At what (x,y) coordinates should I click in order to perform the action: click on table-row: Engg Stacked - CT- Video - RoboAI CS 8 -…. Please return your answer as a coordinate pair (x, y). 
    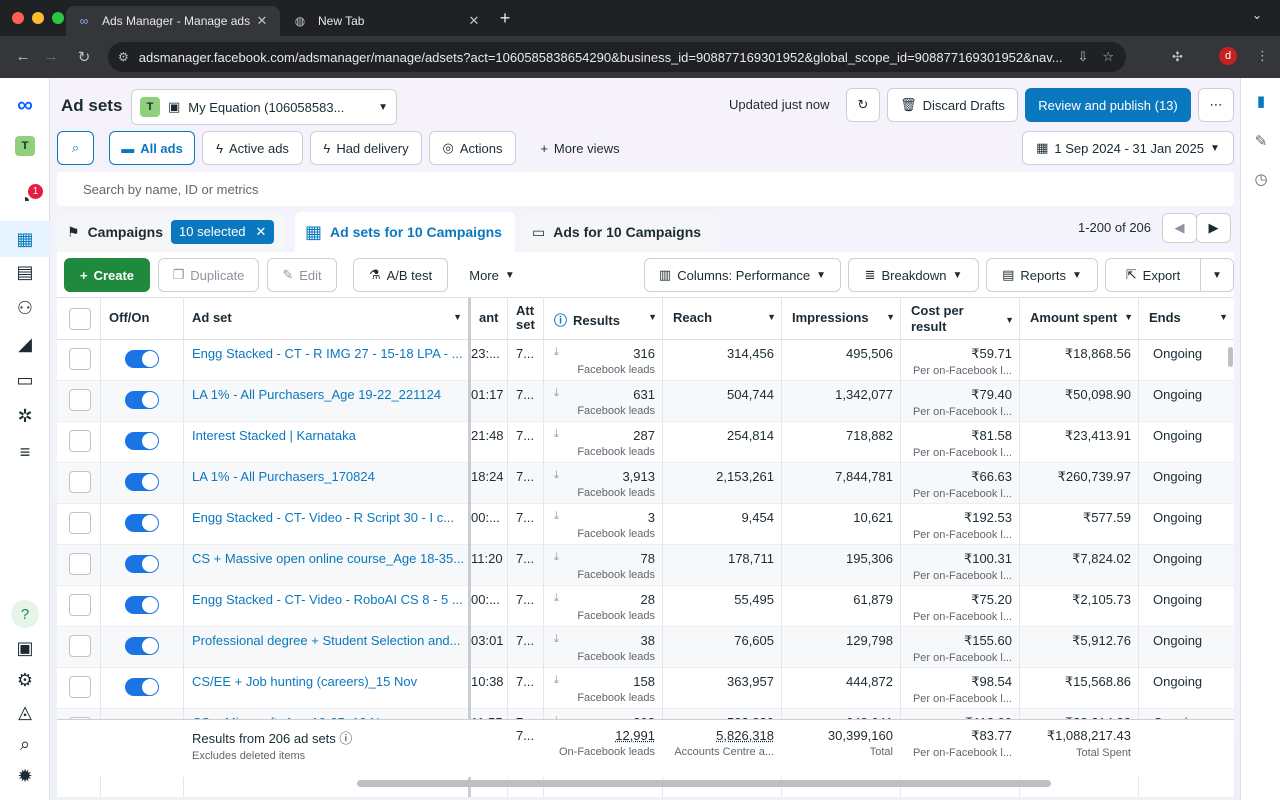
    Looking at the image, I should click on (645, 606).